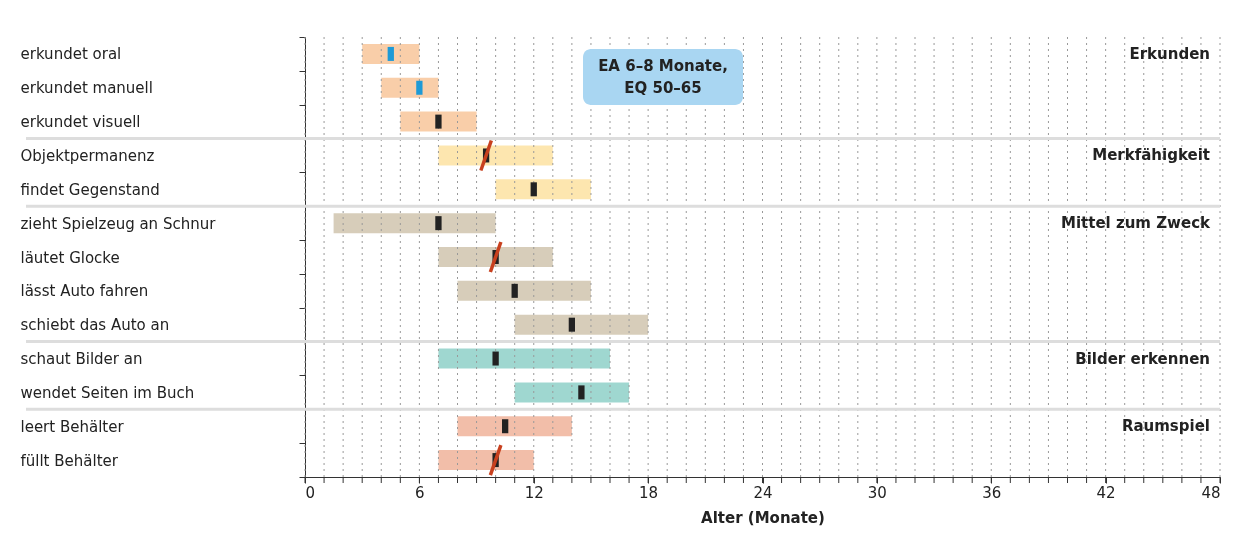  Describe the element at coordinates (1169, 53) in the screenshot. I see `annotation: Erkunden` at that location.